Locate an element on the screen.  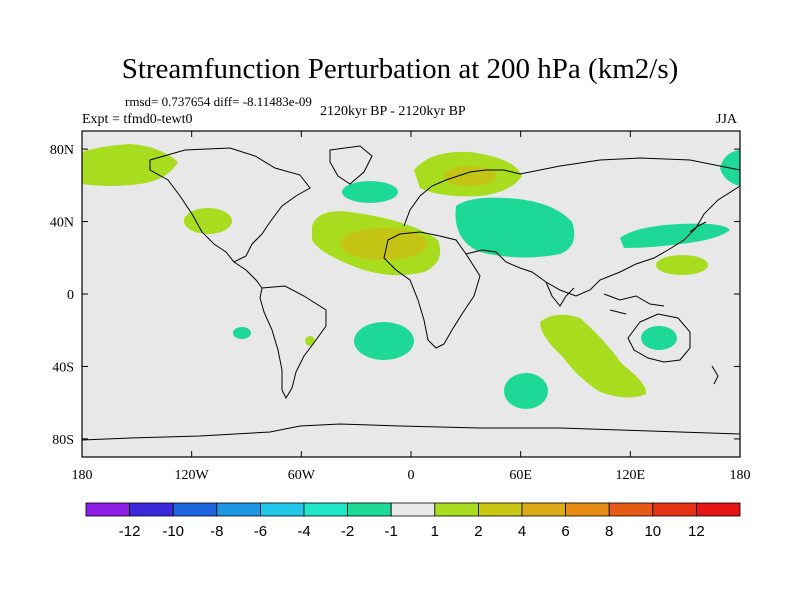
indian-ocean-positive-area is located at coordinates (593, 356).